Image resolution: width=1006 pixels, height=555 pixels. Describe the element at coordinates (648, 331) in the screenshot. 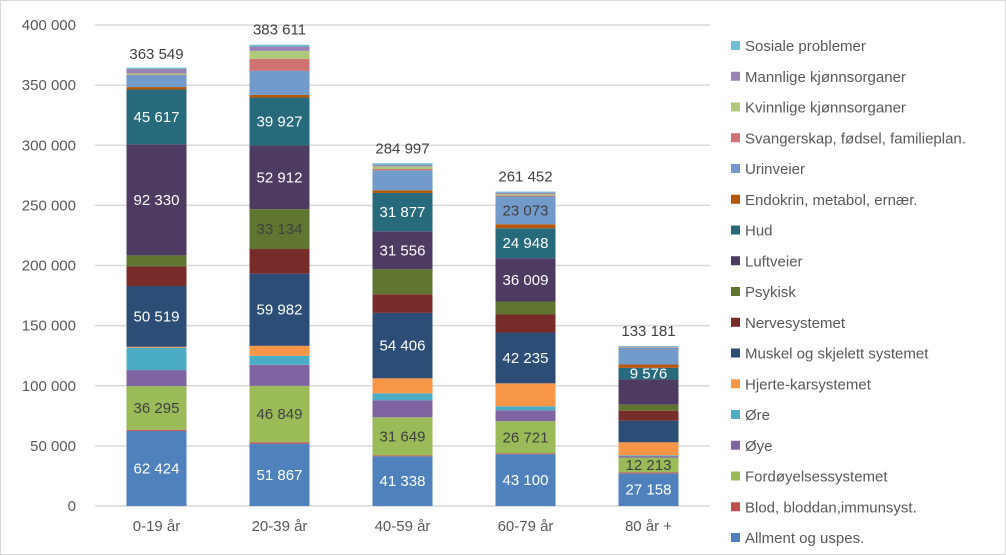

I see `total-label: 133 181` at that location.